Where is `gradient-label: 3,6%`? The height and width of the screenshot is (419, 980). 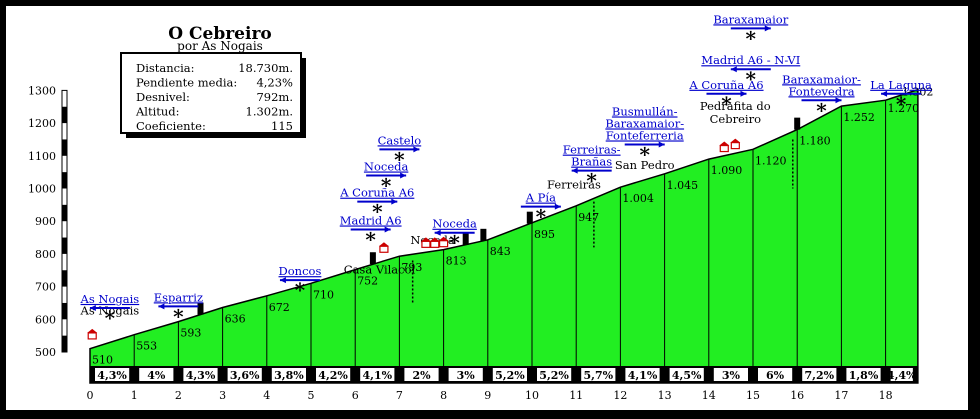 gradient-label: 3,6% is located at coordinates (245, 375).